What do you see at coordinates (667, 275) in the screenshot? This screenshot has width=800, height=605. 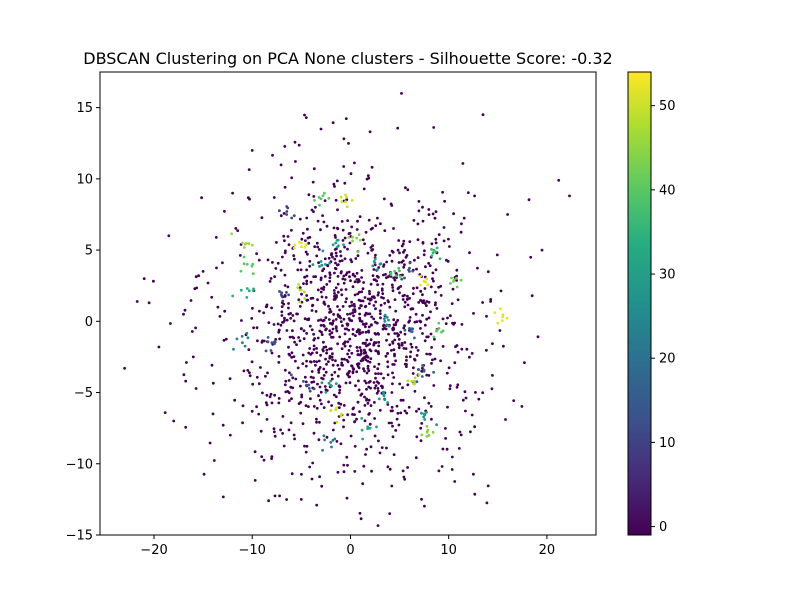 I see `colorbar-tick-label: 30` at bounding box center [667, 275].